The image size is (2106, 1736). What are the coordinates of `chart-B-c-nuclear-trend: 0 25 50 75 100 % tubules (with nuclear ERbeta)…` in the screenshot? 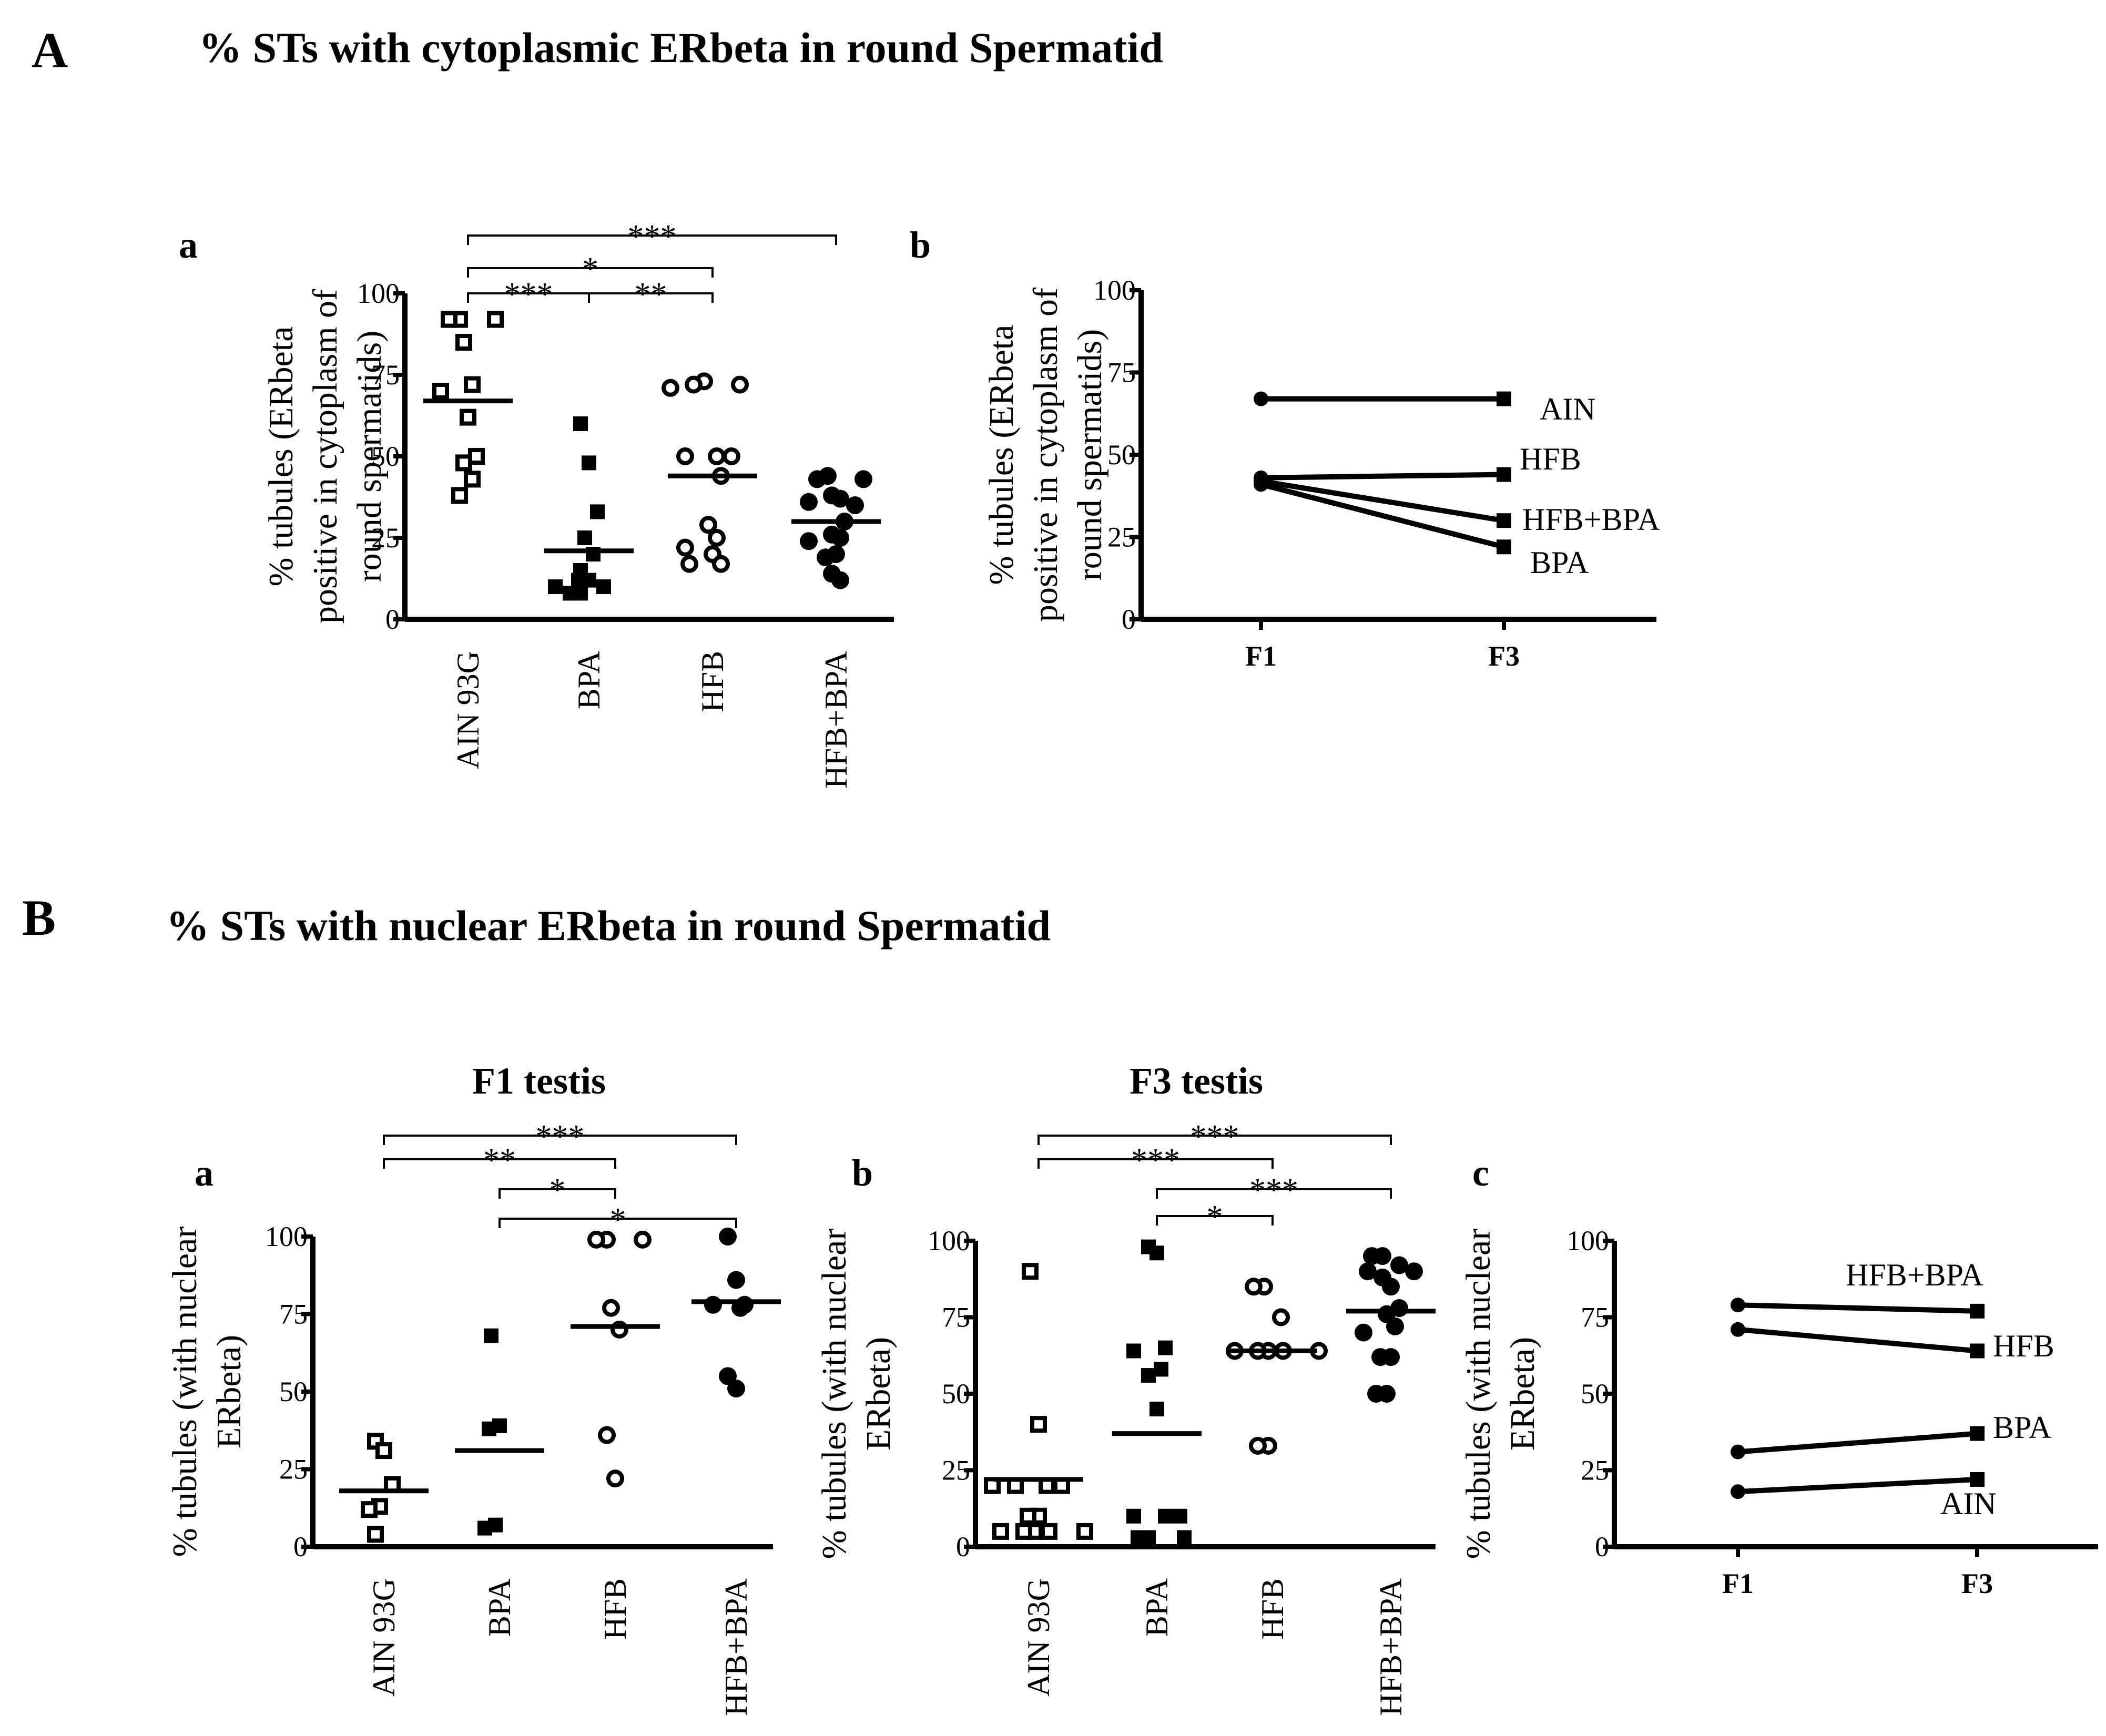 It's located at (1778, 1375).